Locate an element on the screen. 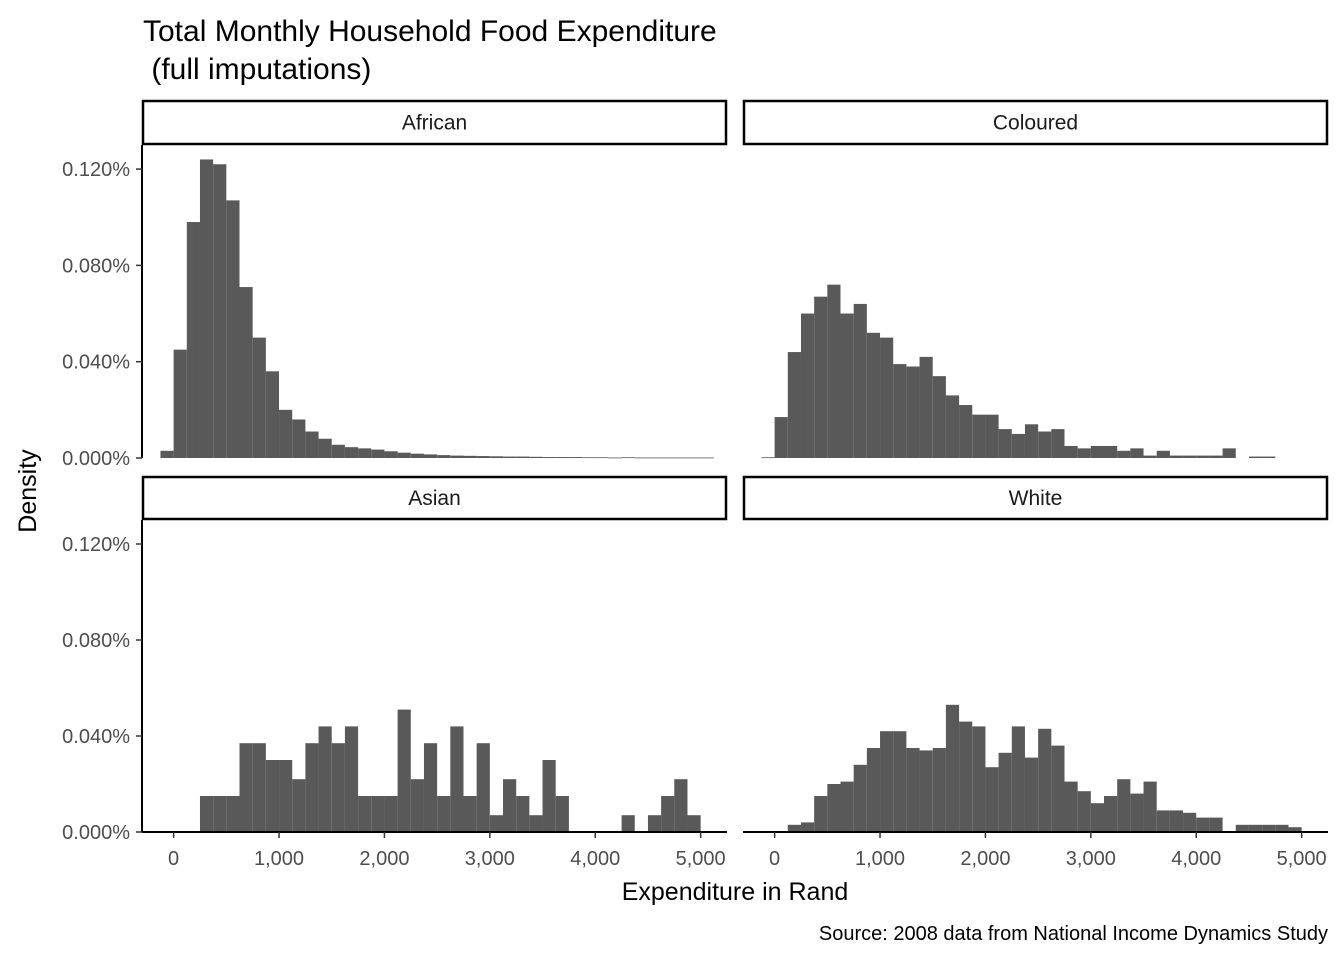  strip-label-african: African is located at coordinates (434, 123).